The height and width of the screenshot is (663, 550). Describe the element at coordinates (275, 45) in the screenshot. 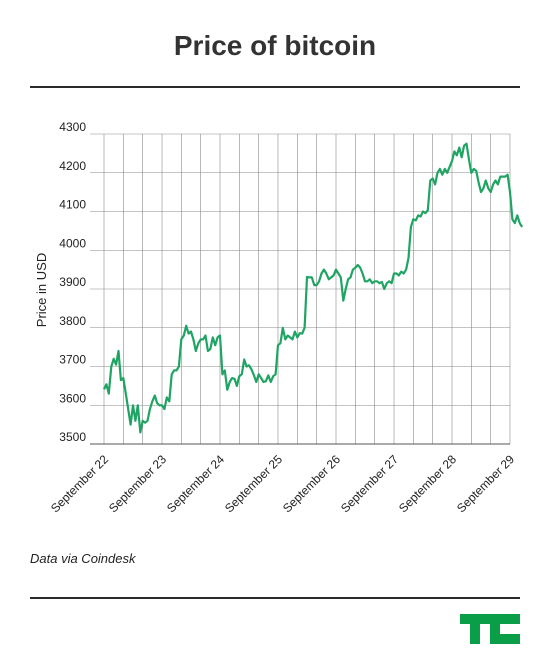

I see `chart-title: Price of bitcoin` at that location.